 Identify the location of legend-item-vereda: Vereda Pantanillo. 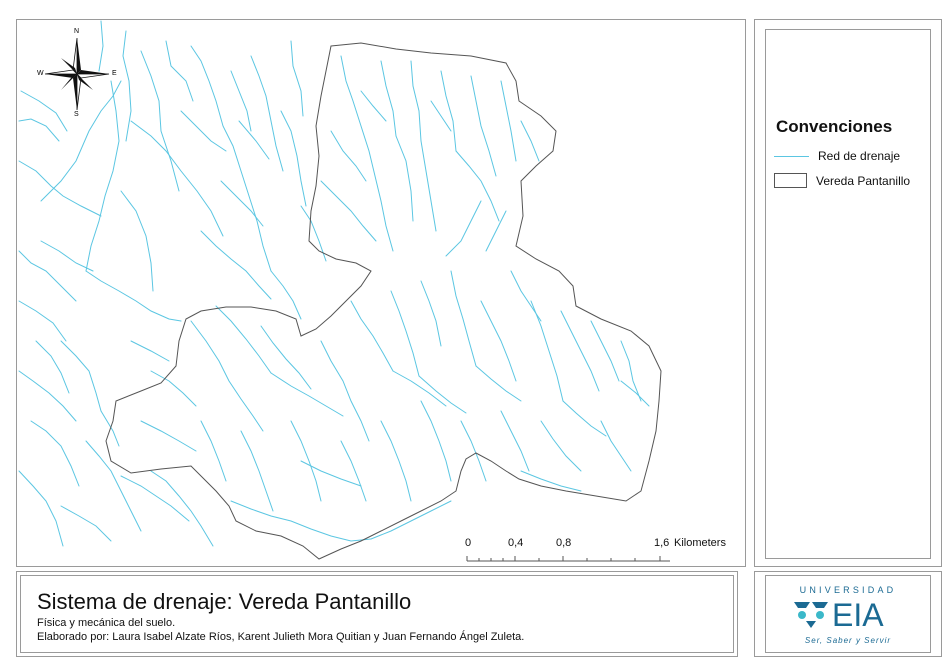
(842, 180).